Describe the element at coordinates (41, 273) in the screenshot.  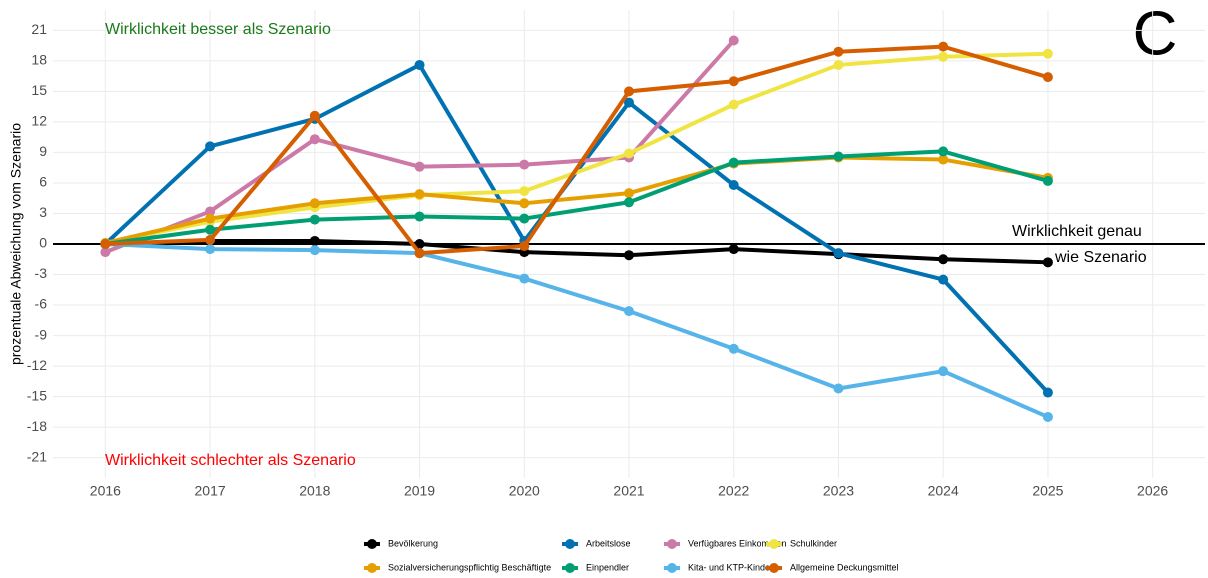
I see `y-tick-label: -3` at that location.